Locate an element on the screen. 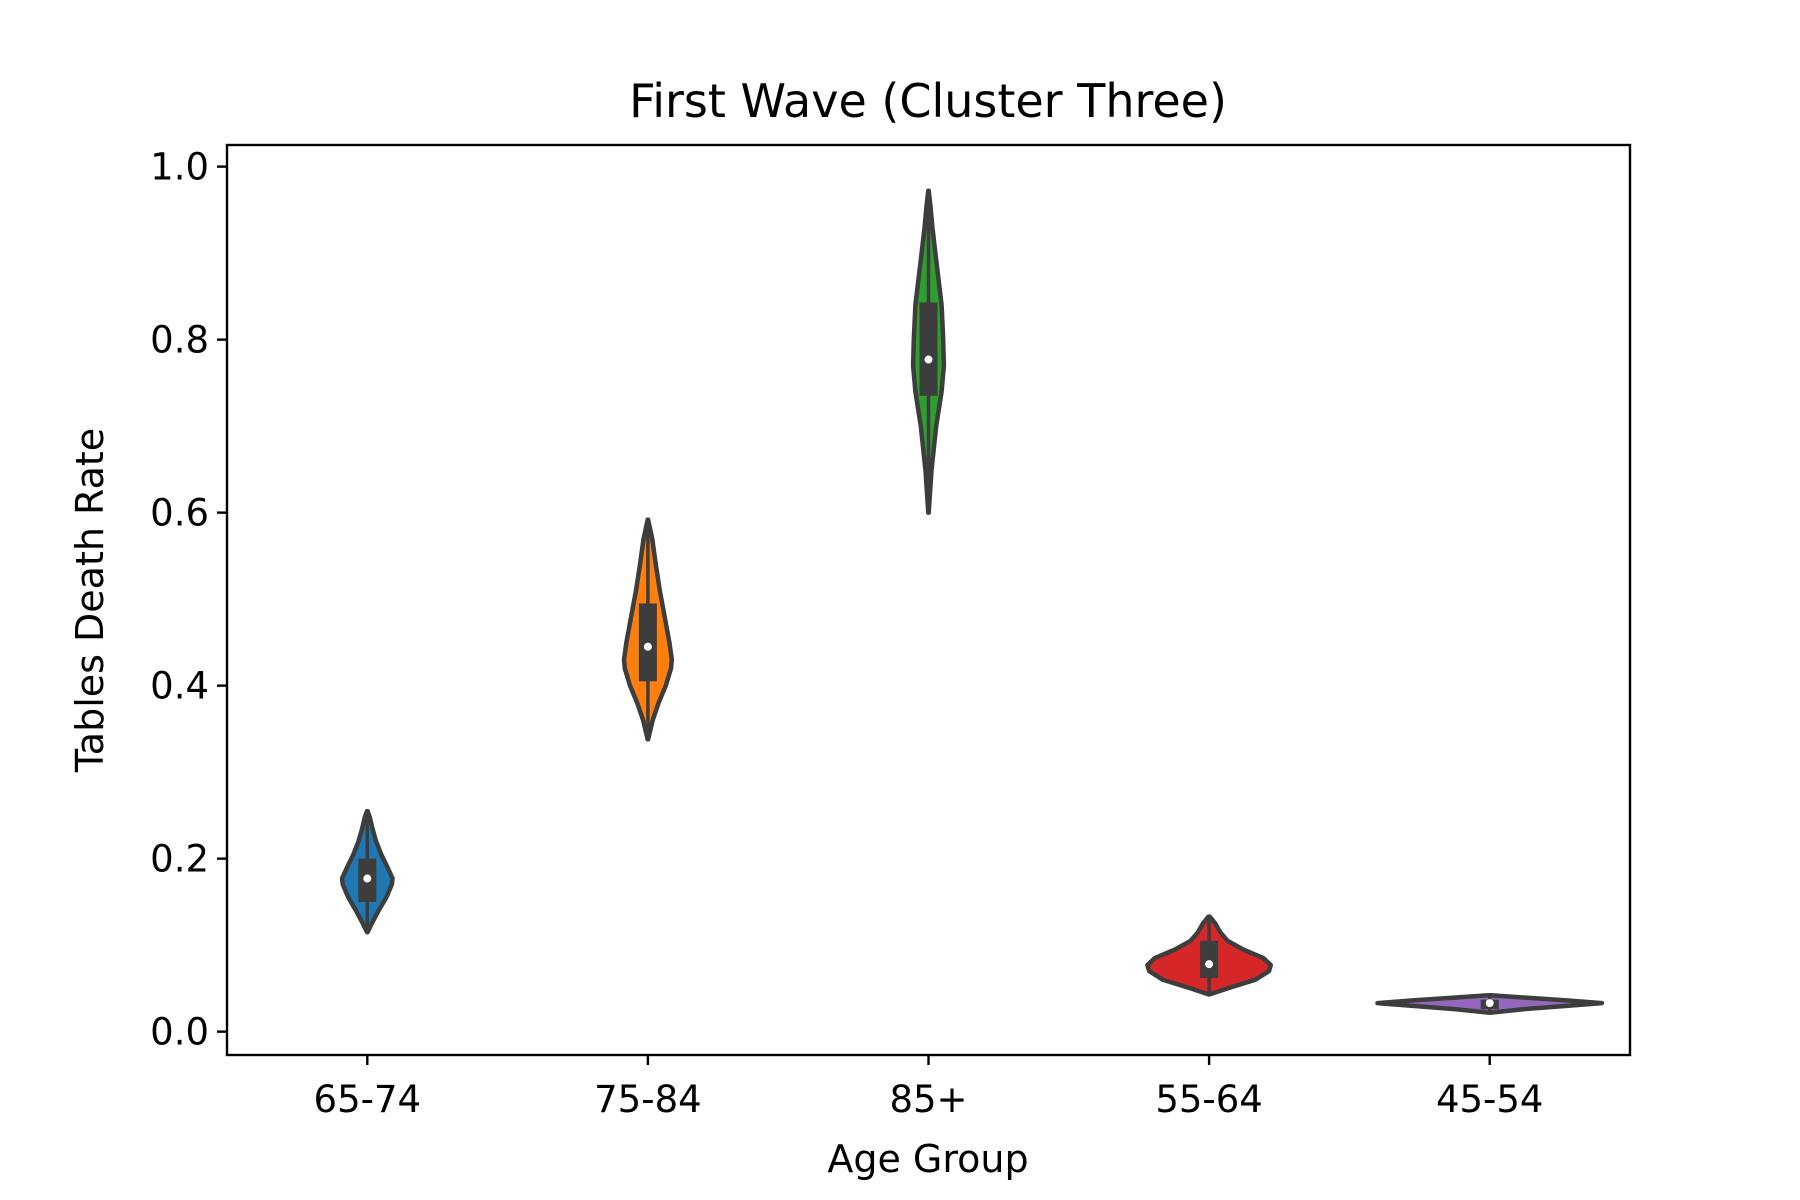 This screenshot has height=1200, width=1800. y-tick-label: 0.0 is located at coordinates (179, 1032).